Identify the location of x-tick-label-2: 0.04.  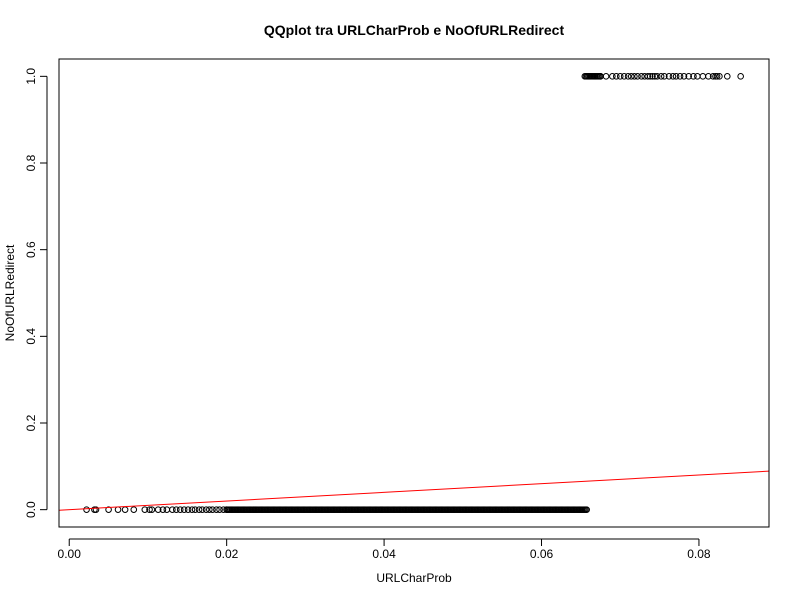
(384, 554).